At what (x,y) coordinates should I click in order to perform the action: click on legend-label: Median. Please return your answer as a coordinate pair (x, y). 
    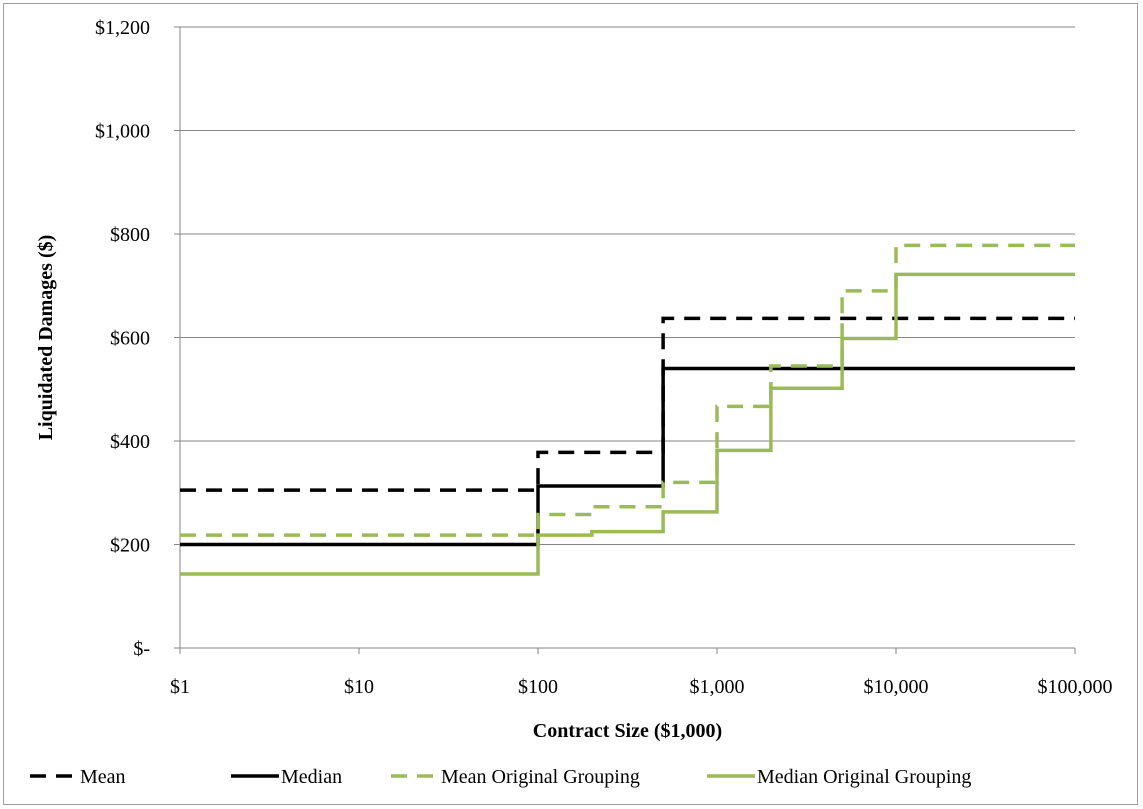
    Looking at the image, I should click on (311, 777).